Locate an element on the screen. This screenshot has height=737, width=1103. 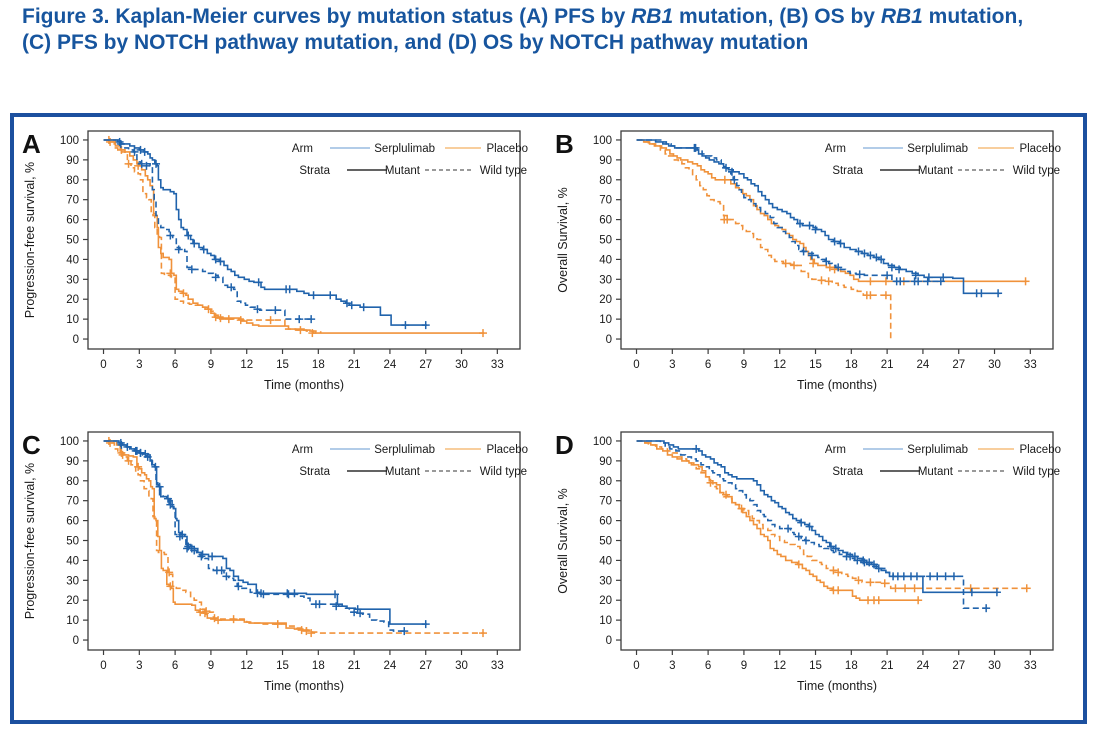
svg-text: A is located at coordinates (31, 144).